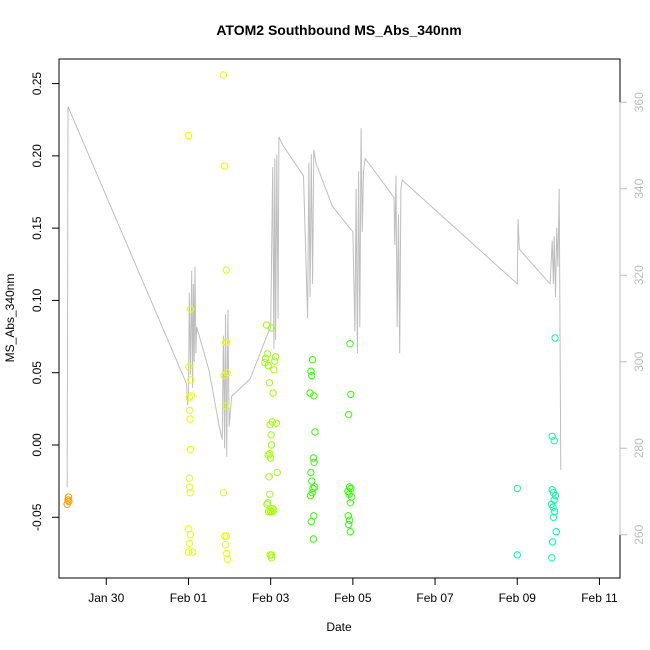 This screenshot has width=650, height=650. What do you see at coordinates (37, 156) in the screenshot?
I see `y-tick-label: 0.20` at bounding box center [37, 156].